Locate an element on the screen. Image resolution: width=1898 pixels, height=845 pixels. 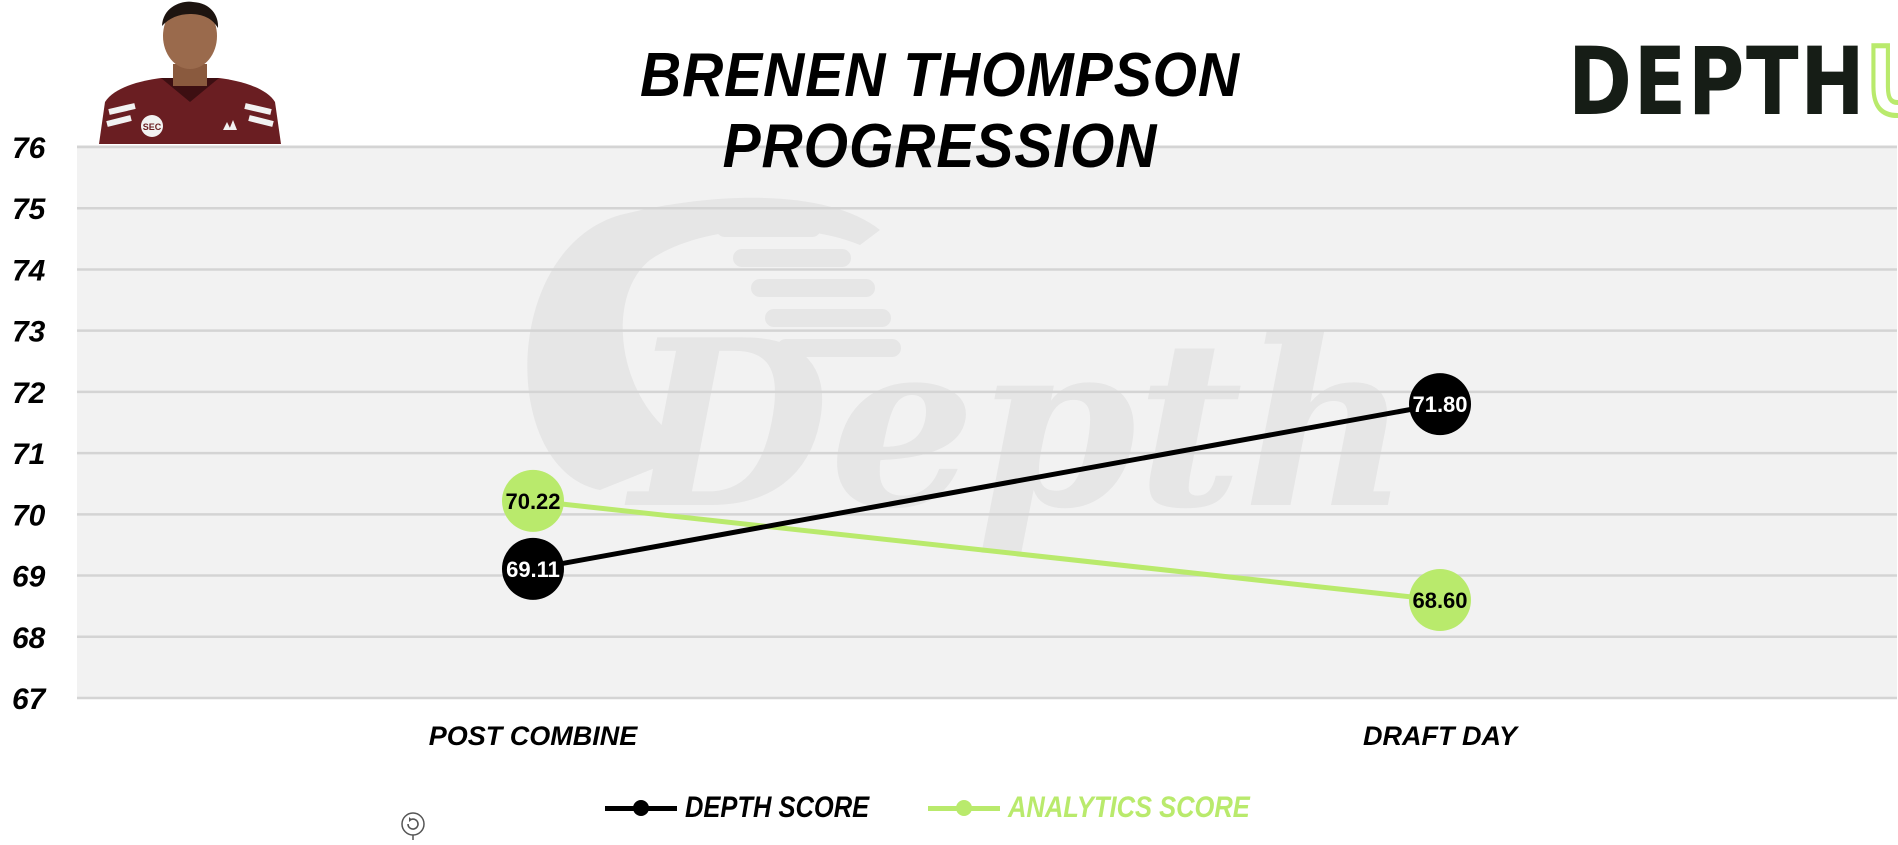
x-axis-ticks: POST COMBINE DRAFT DAY is located at coordinates (974, 736).